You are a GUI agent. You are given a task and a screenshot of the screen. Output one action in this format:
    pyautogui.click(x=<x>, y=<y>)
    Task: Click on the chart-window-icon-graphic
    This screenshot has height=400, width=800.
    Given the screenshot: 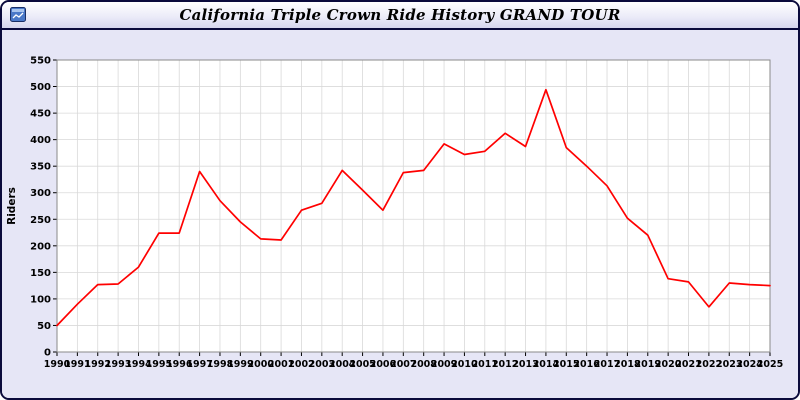 What is the action you would take?
    pyautogui.click(x=18, y=14)
    